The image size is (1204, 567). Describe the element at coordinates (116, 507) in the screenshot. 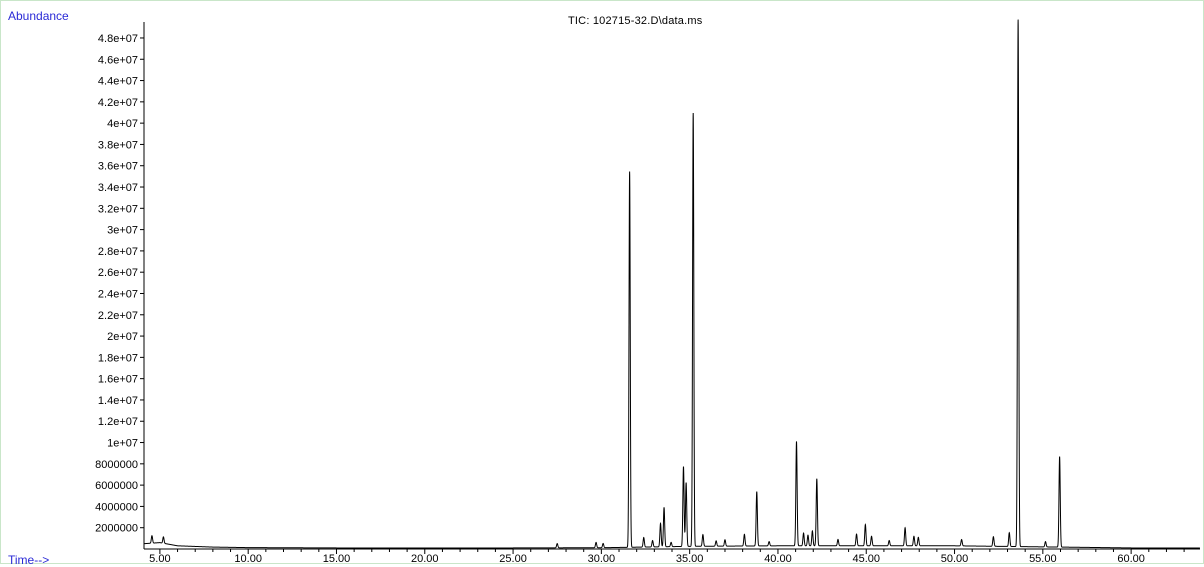

I see `y-tick-label: 4000000` at that location.